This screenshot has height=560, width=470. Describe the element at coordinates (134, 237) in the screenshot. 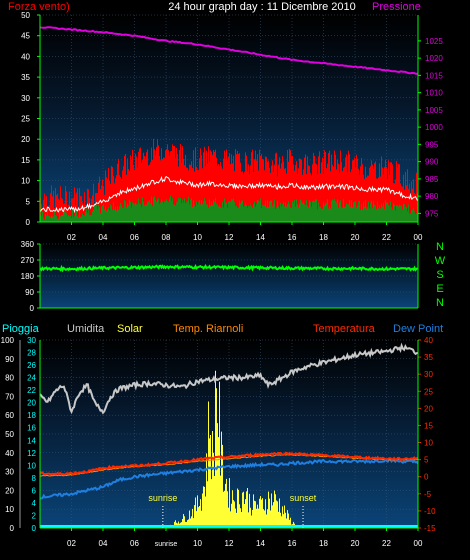

I see `x-tick-label: 06` at that location.